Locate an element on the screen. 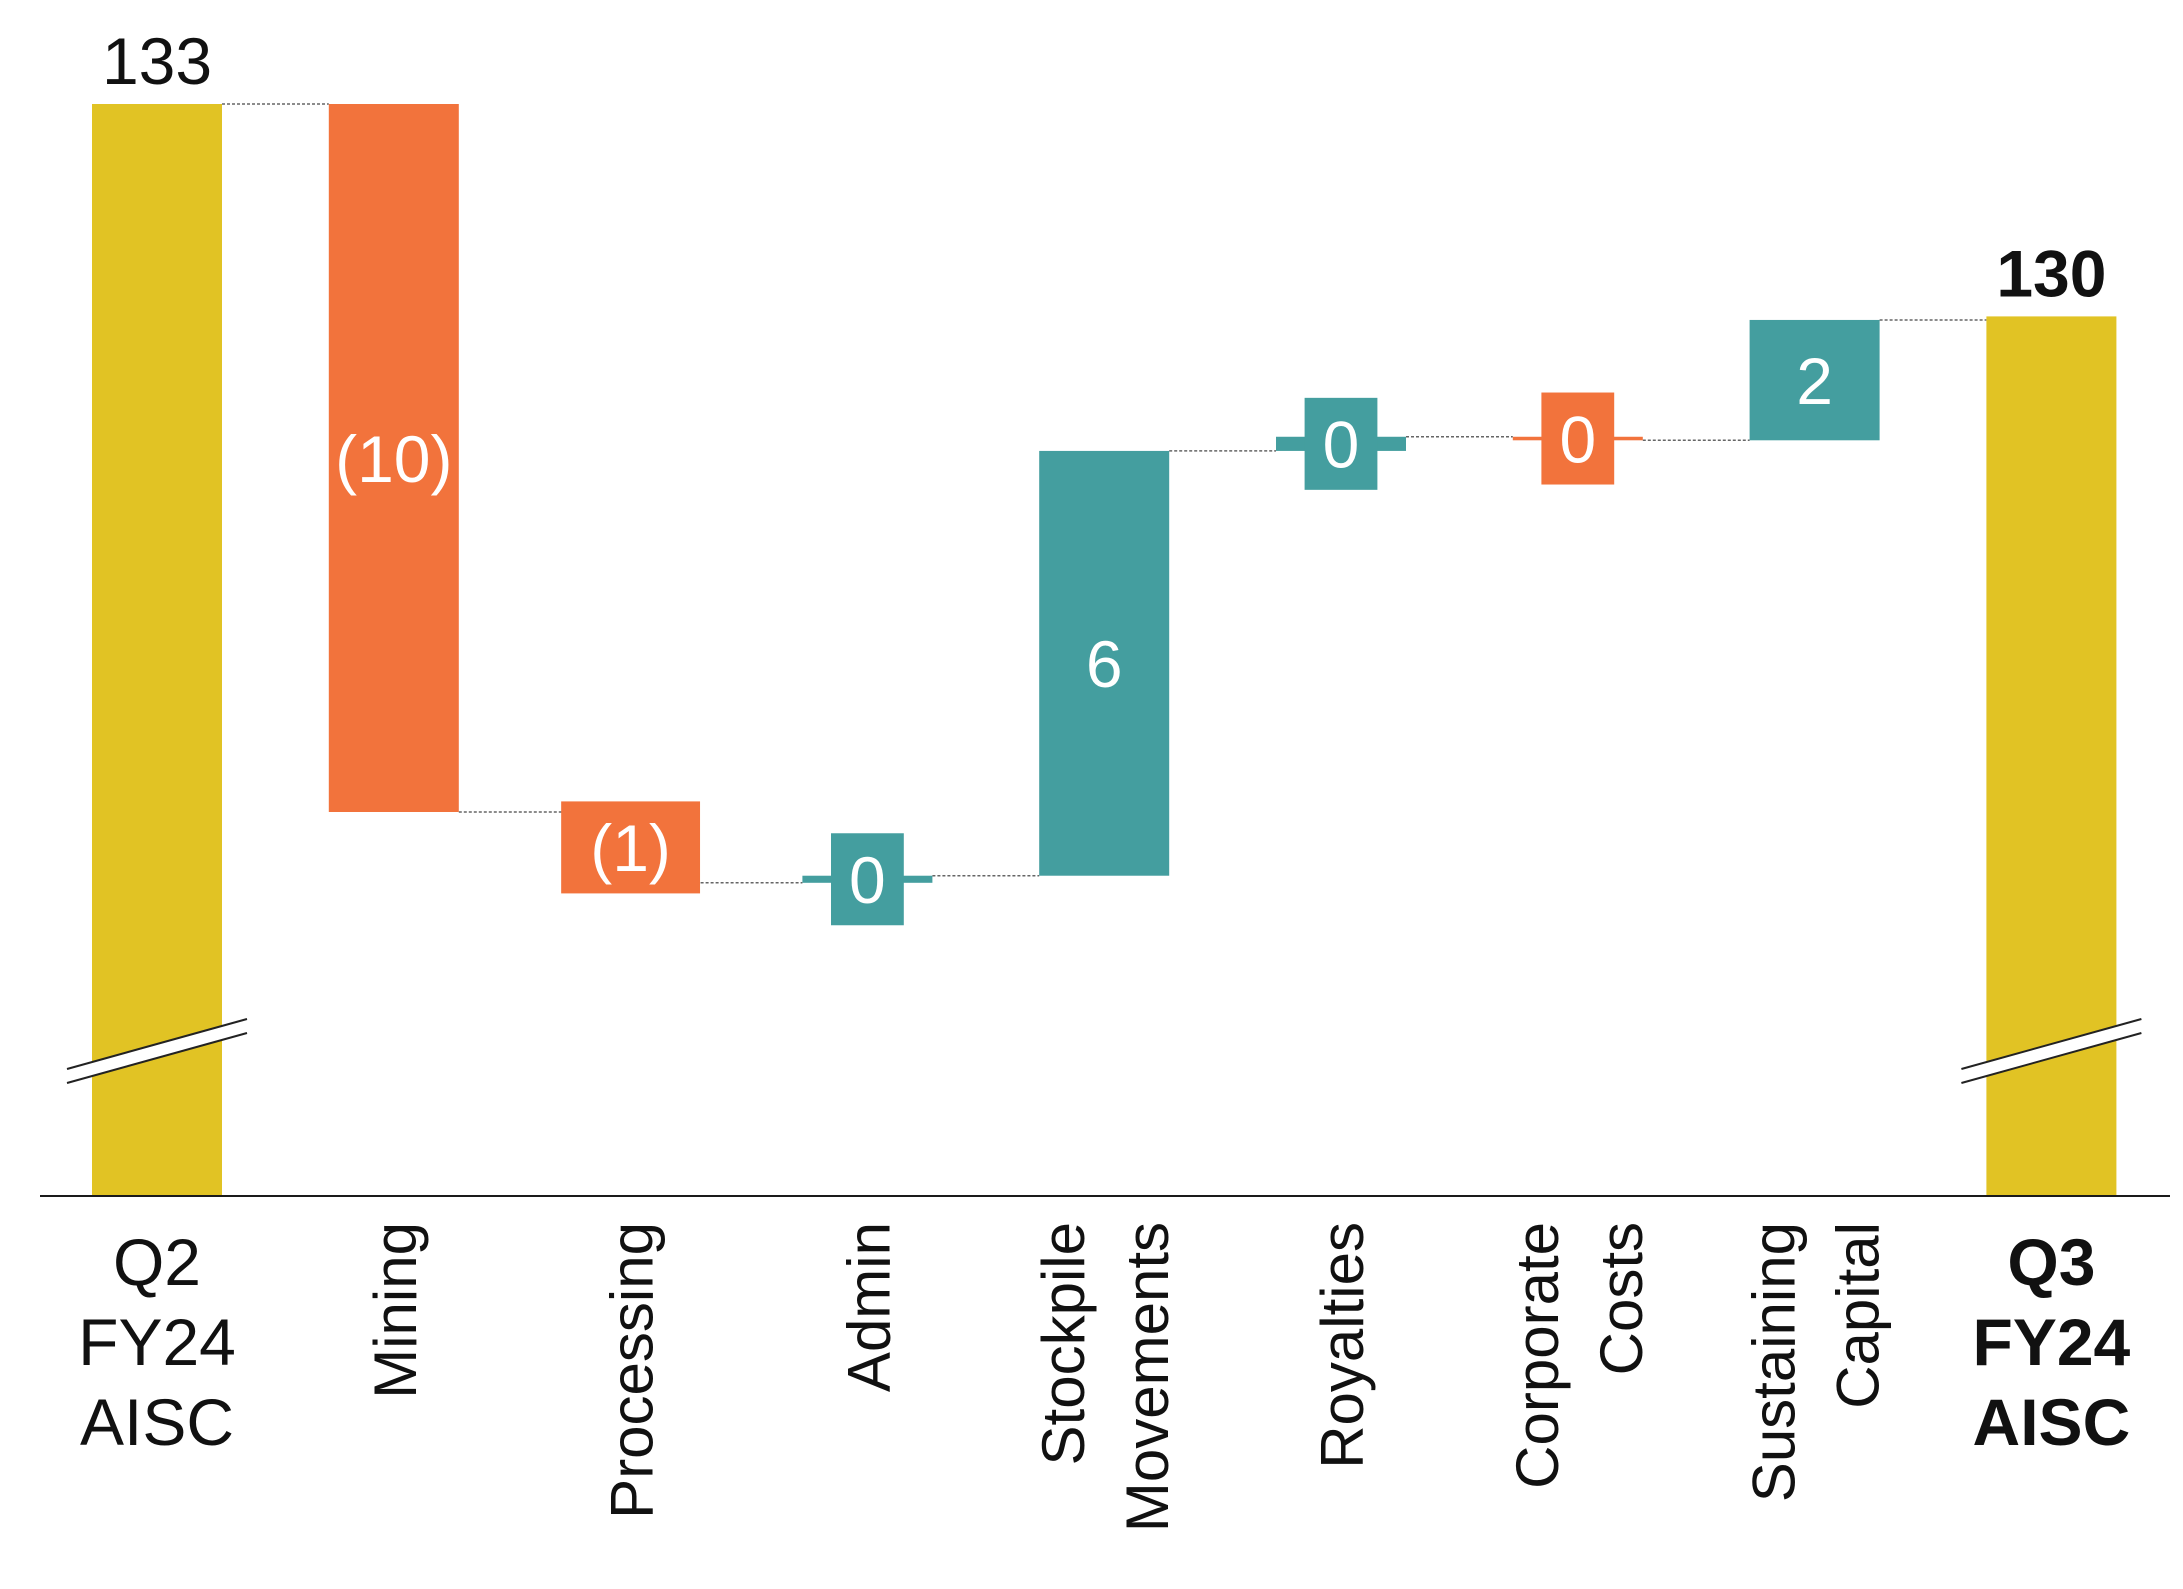 The image size is (2183, 1589). value-label-q2-fy24-aisc: 133 is located at coordinates (157, 61).